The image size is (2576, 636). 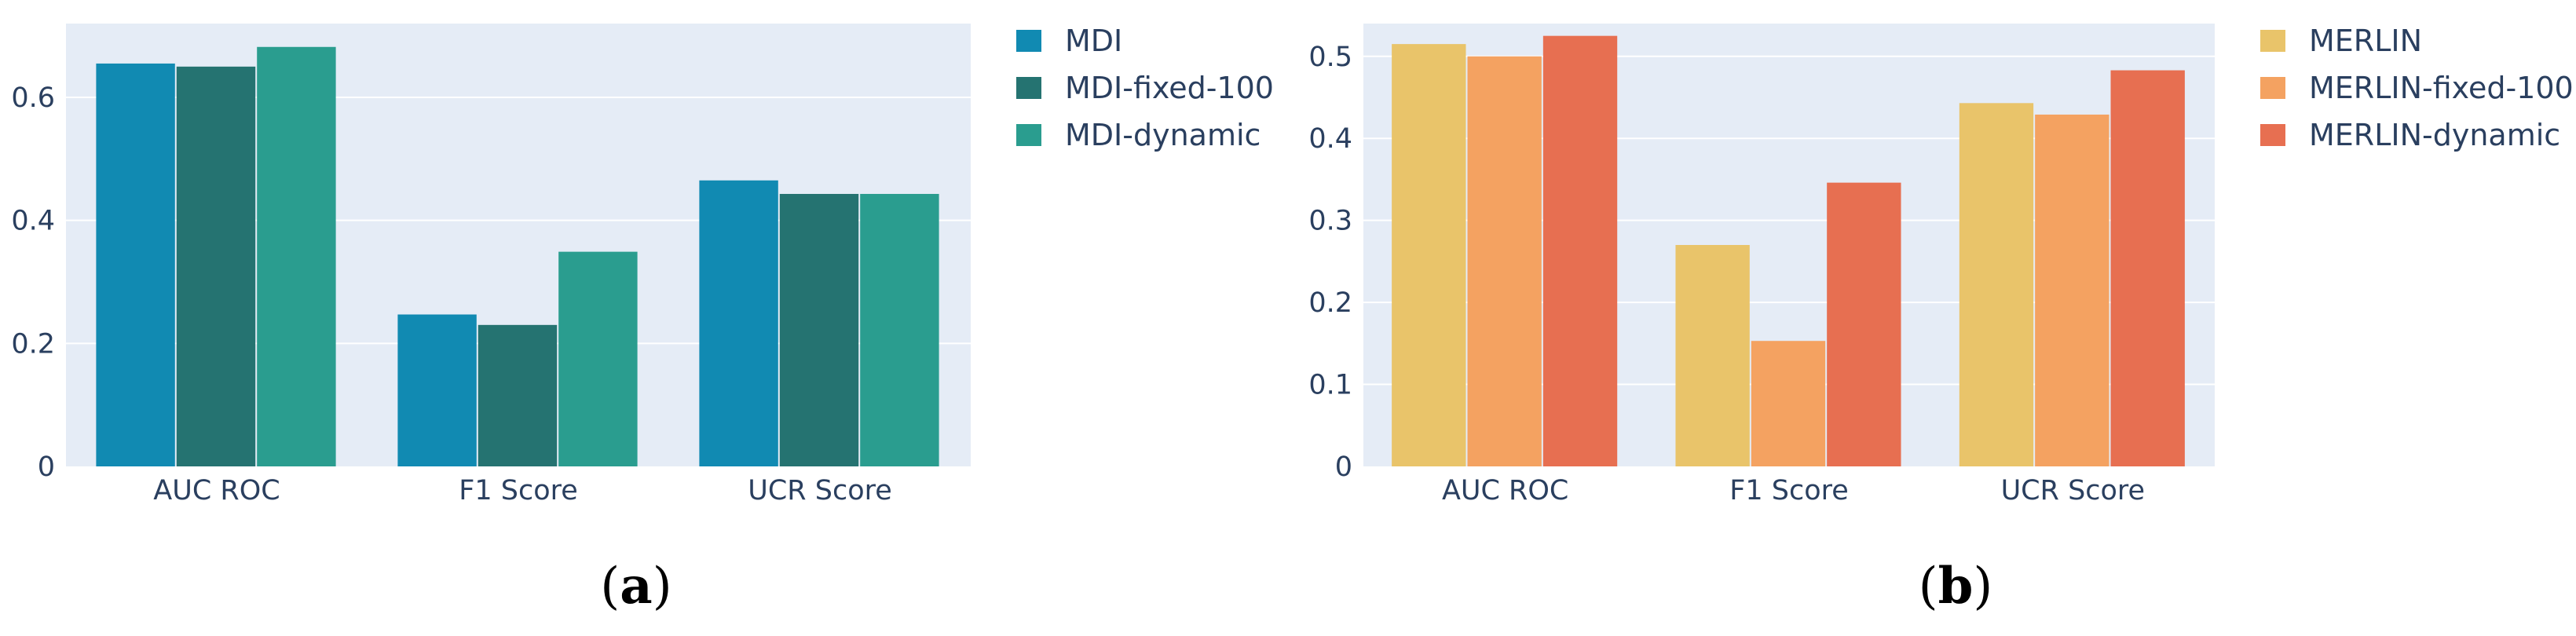 I want to click on panel-label-letter: b, so click(x=1956, y=587).